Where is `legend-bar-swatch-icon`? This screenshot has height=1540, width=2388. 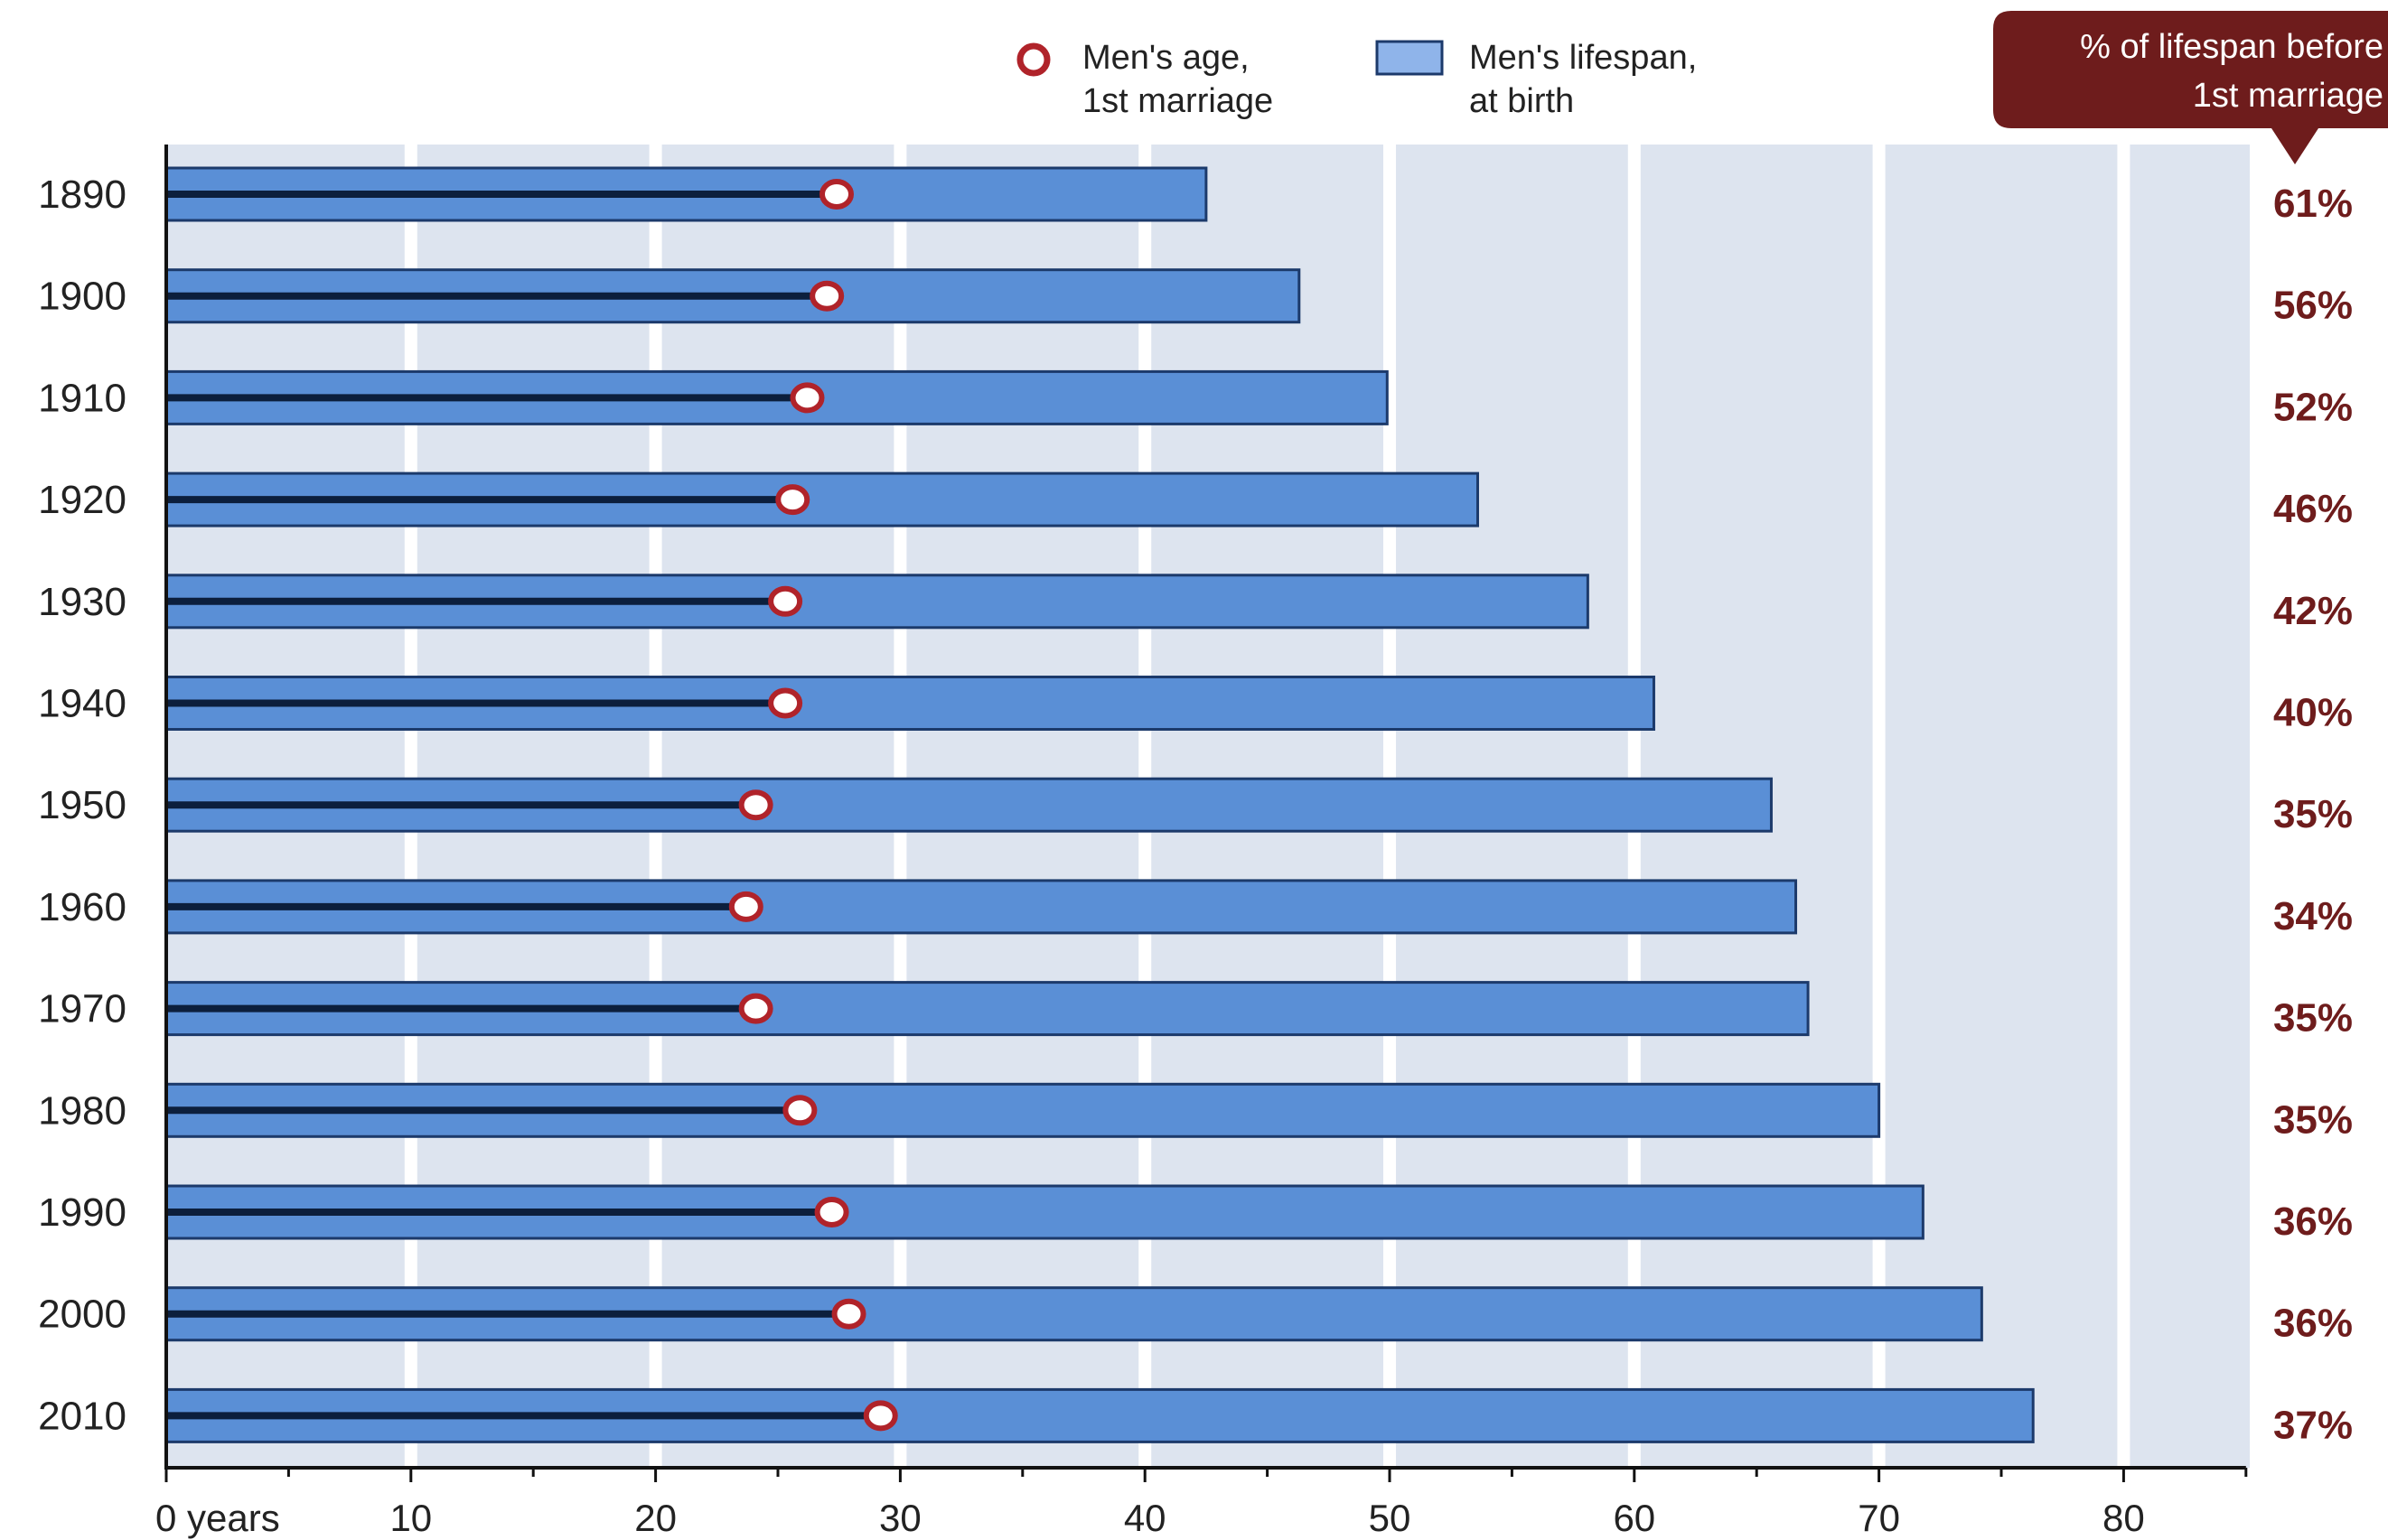
legend-bar-swatch-icon is located at coordinates (1410, 58).